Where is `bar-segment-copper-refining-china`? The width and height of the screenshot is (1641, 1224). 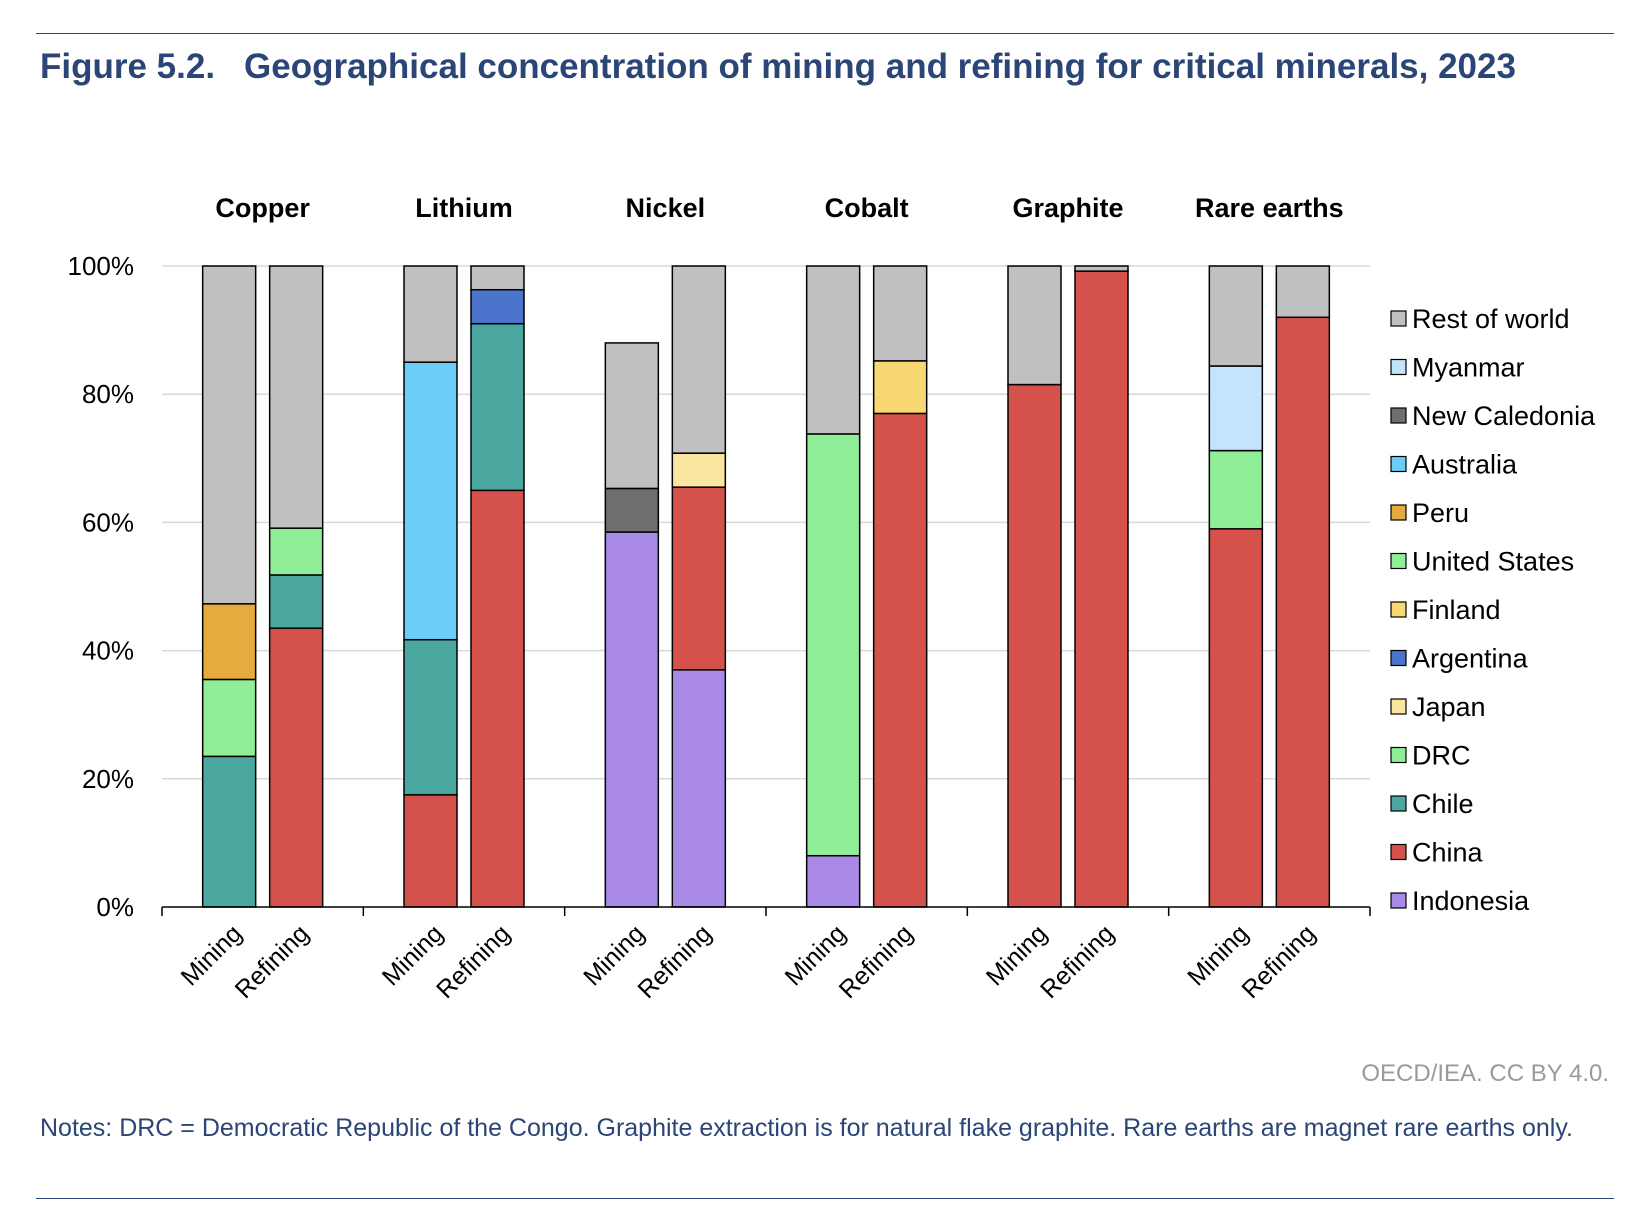
bar-segment-copper-refining-china is located at coordinates (296, 767).